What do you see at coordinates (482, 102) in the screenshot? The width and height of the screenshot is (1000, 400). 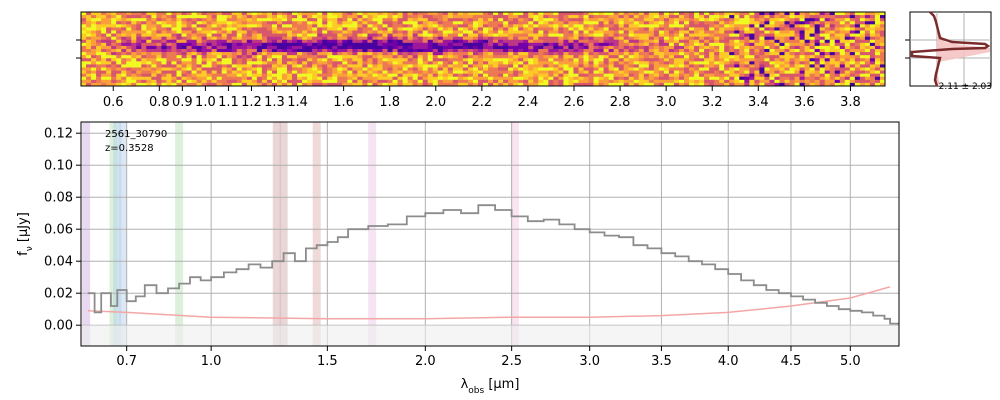 I see `heatmap-x-tick-label: 2.2` at bounding box center [482, 102].